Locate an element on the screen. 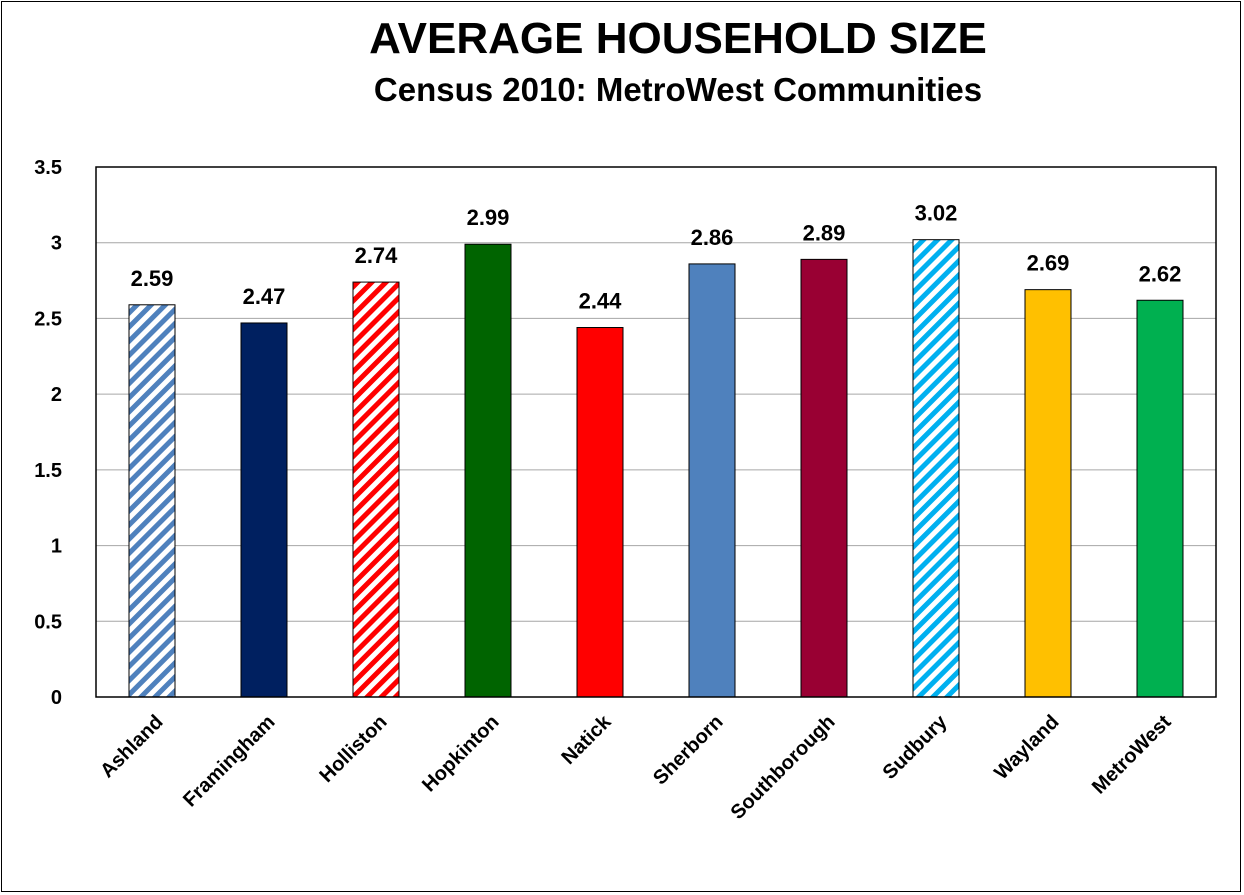 Image resolution: width=1244 pixels, height=895 pixels. x-category-label: Hopkinton is located at coordinates (460, 753).